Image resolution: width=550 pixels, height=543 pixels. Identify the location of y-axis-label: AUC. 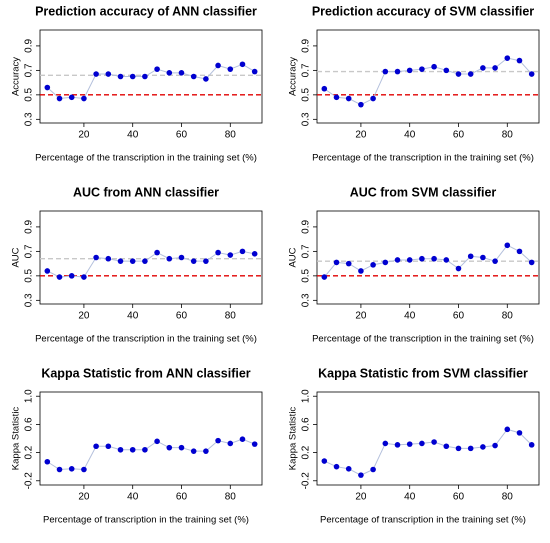
(293, 257).